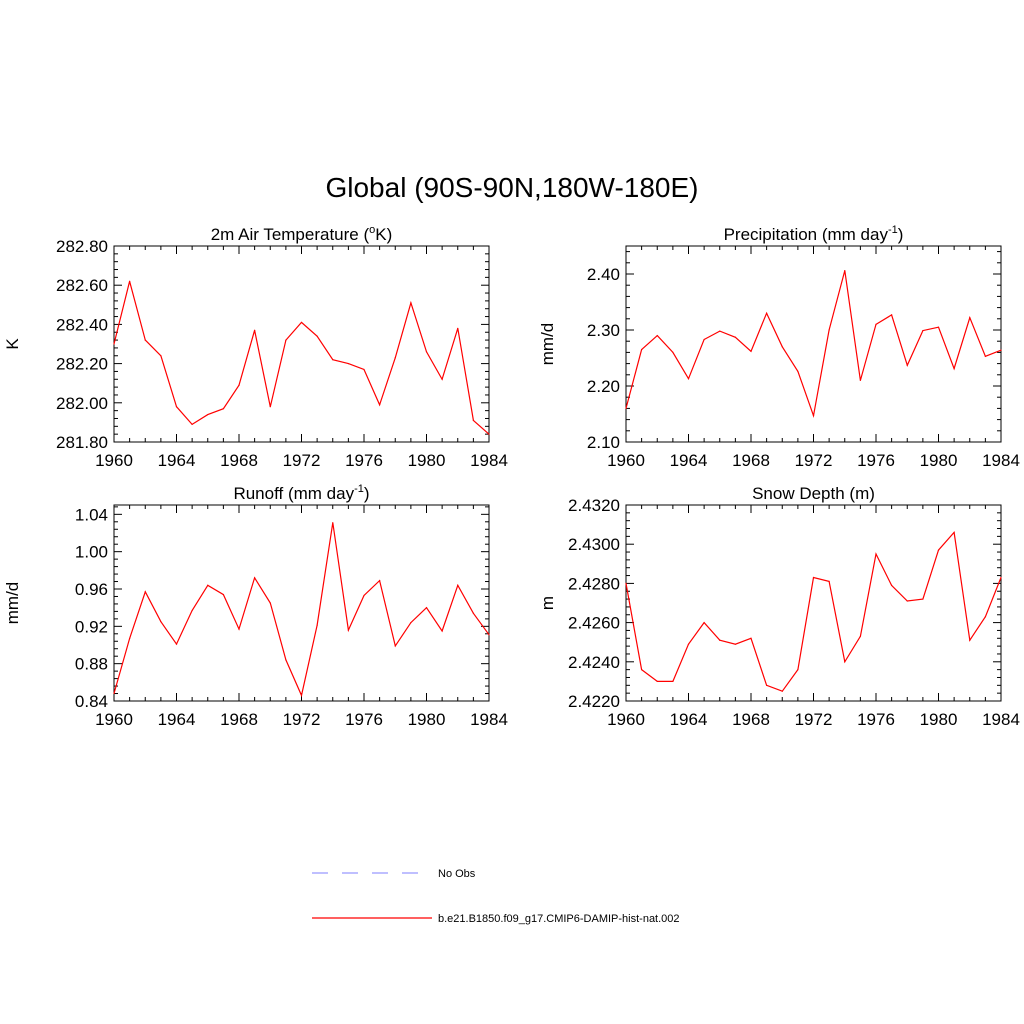  What do you see at coordinates (82, 246) in the screenshot?
I see `y-tick-label: 282.80` at bounding box center [82, 246].